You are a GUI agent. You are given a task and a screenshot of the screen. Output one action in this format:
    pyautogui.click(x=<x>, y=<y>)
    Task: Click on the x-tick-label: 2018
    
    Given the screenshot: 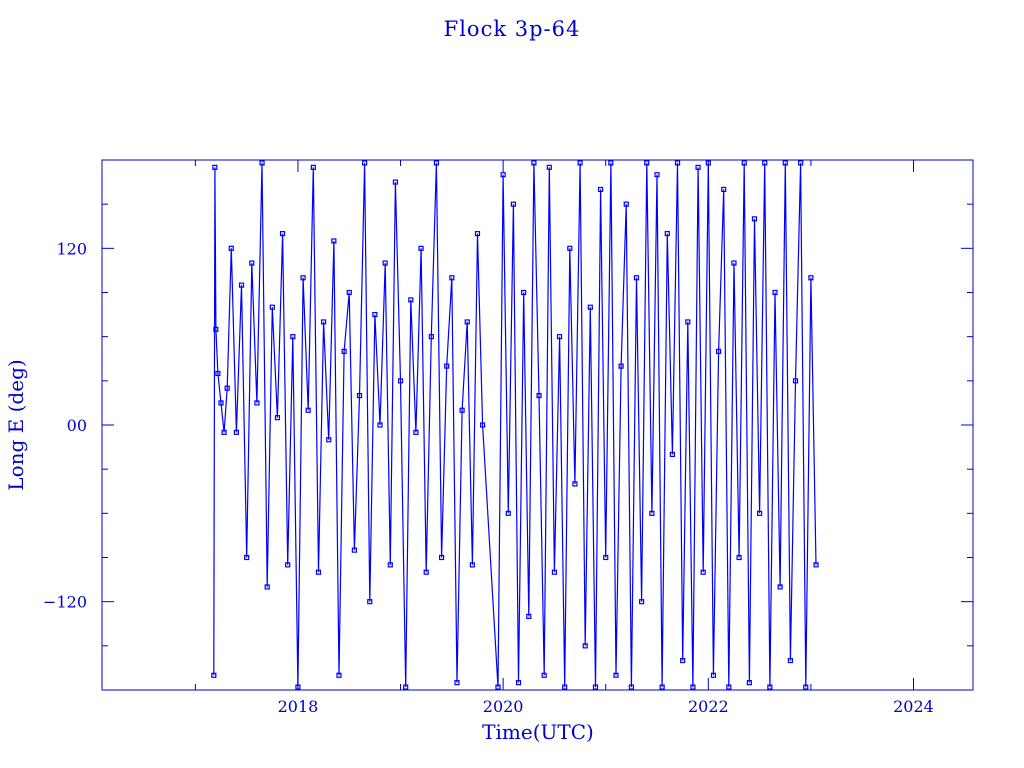 What is the action you would take?
    pyautogui.click(x=298, y=706)
    